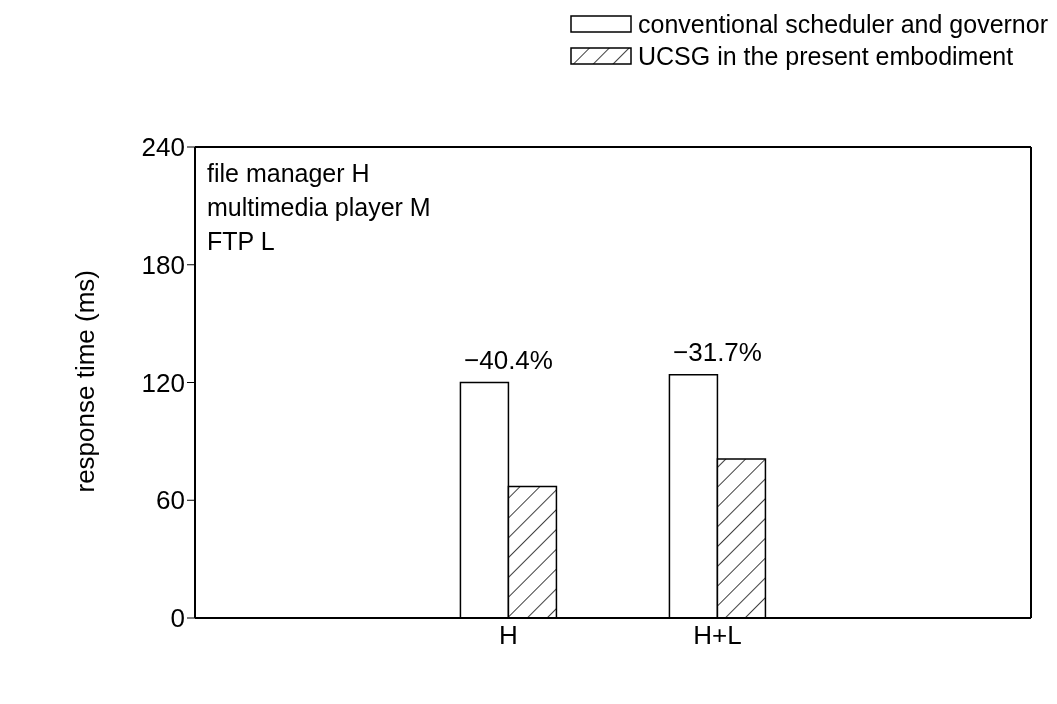 Image resolution: width=1057 pixels, height=704 pixels. I want to click on annotation: multimedia player M, so click(319, 207).